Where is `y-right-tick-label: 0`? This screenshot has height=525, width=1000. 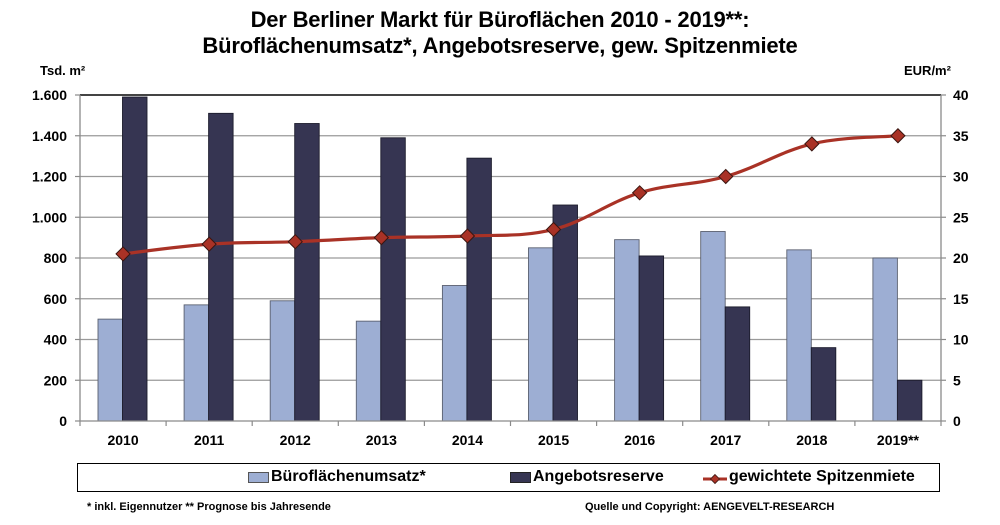
y-right-tick-label: 0 is located at coordinates (957, 421).